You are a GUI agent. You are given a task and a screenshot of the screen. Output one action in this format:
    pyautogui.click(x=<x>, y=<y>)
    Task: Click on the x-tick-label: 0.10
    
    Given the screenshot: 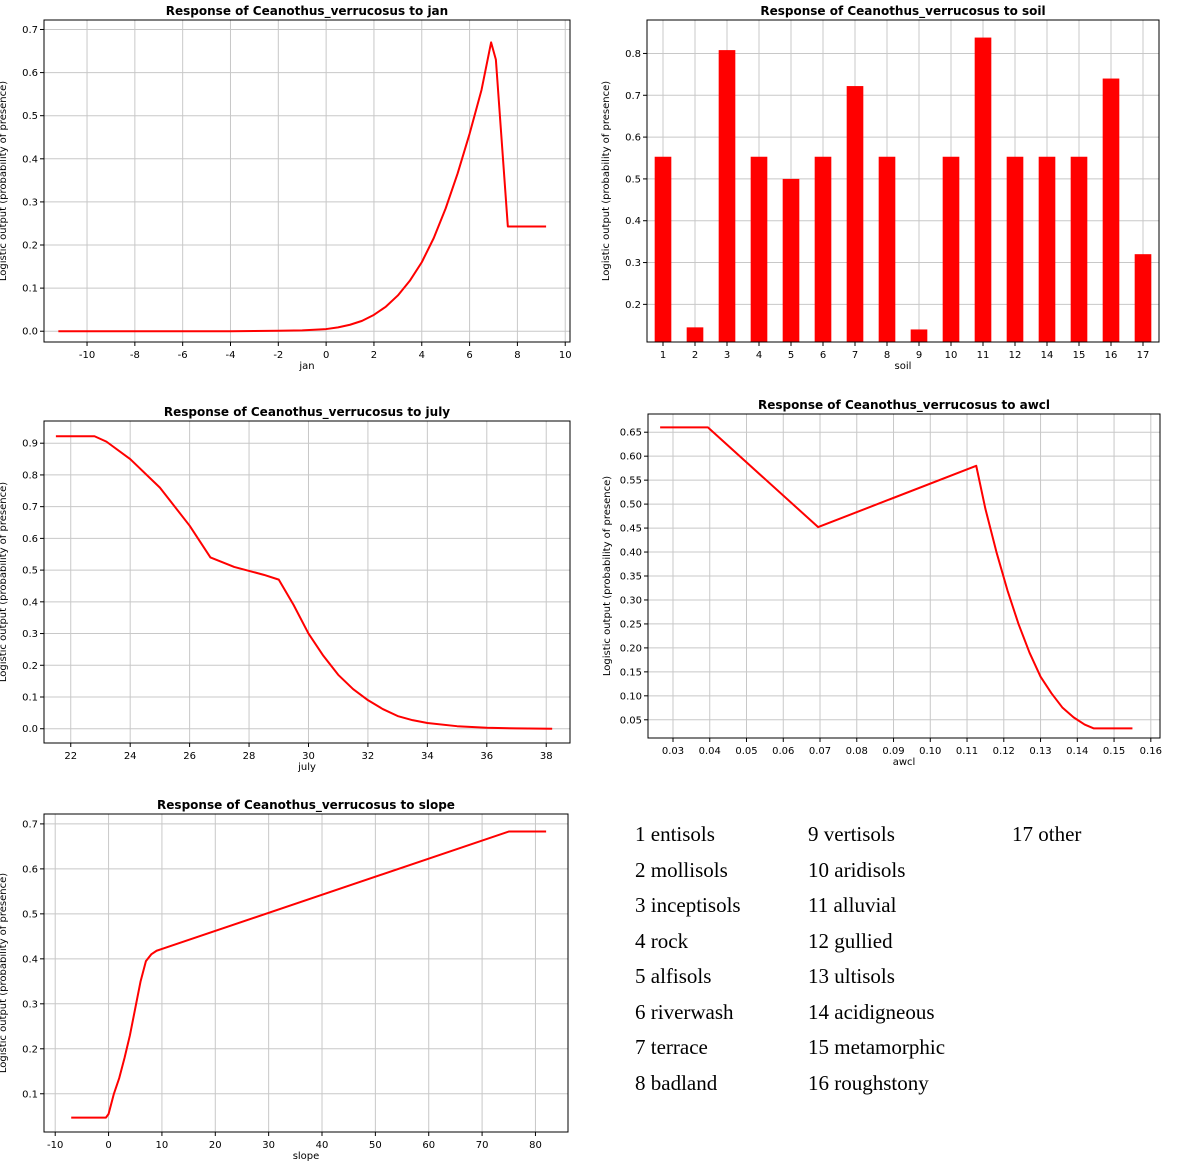 What is the action you would take?
    pyautogui.click(x=930, y=751)
    